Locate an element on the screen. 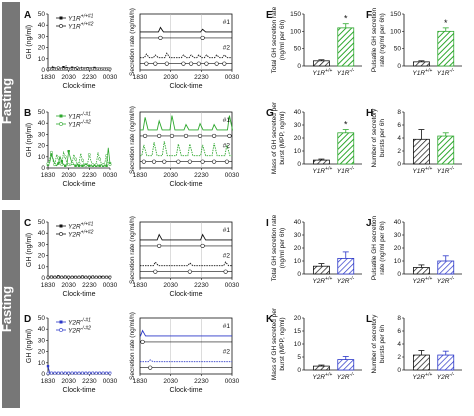  trace-annotation: #1 is located at coordinates (227, 326).